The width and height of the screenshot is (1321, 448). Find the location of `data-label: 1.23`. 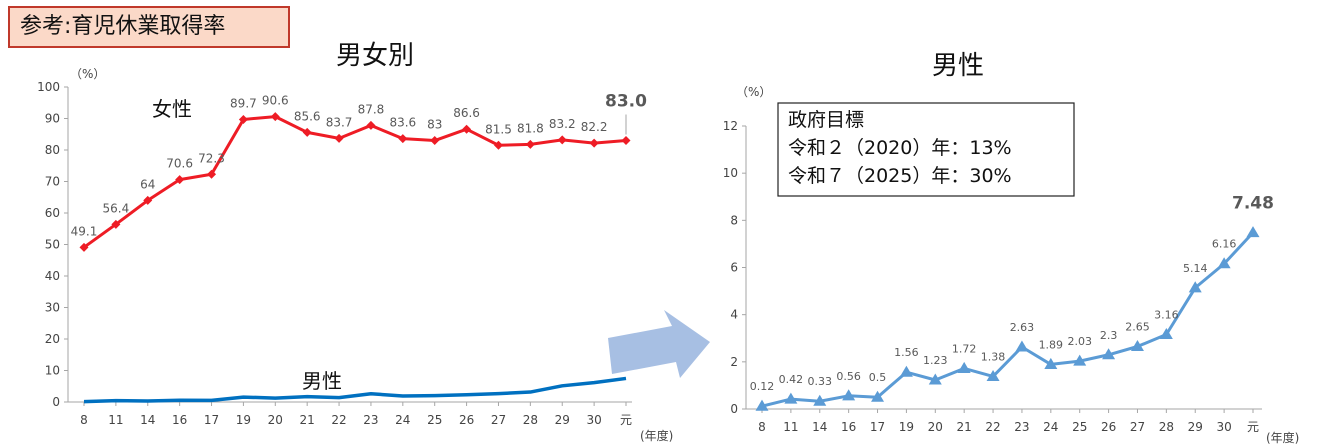

data-label: 1.23 is located at coordinates (935, 360).